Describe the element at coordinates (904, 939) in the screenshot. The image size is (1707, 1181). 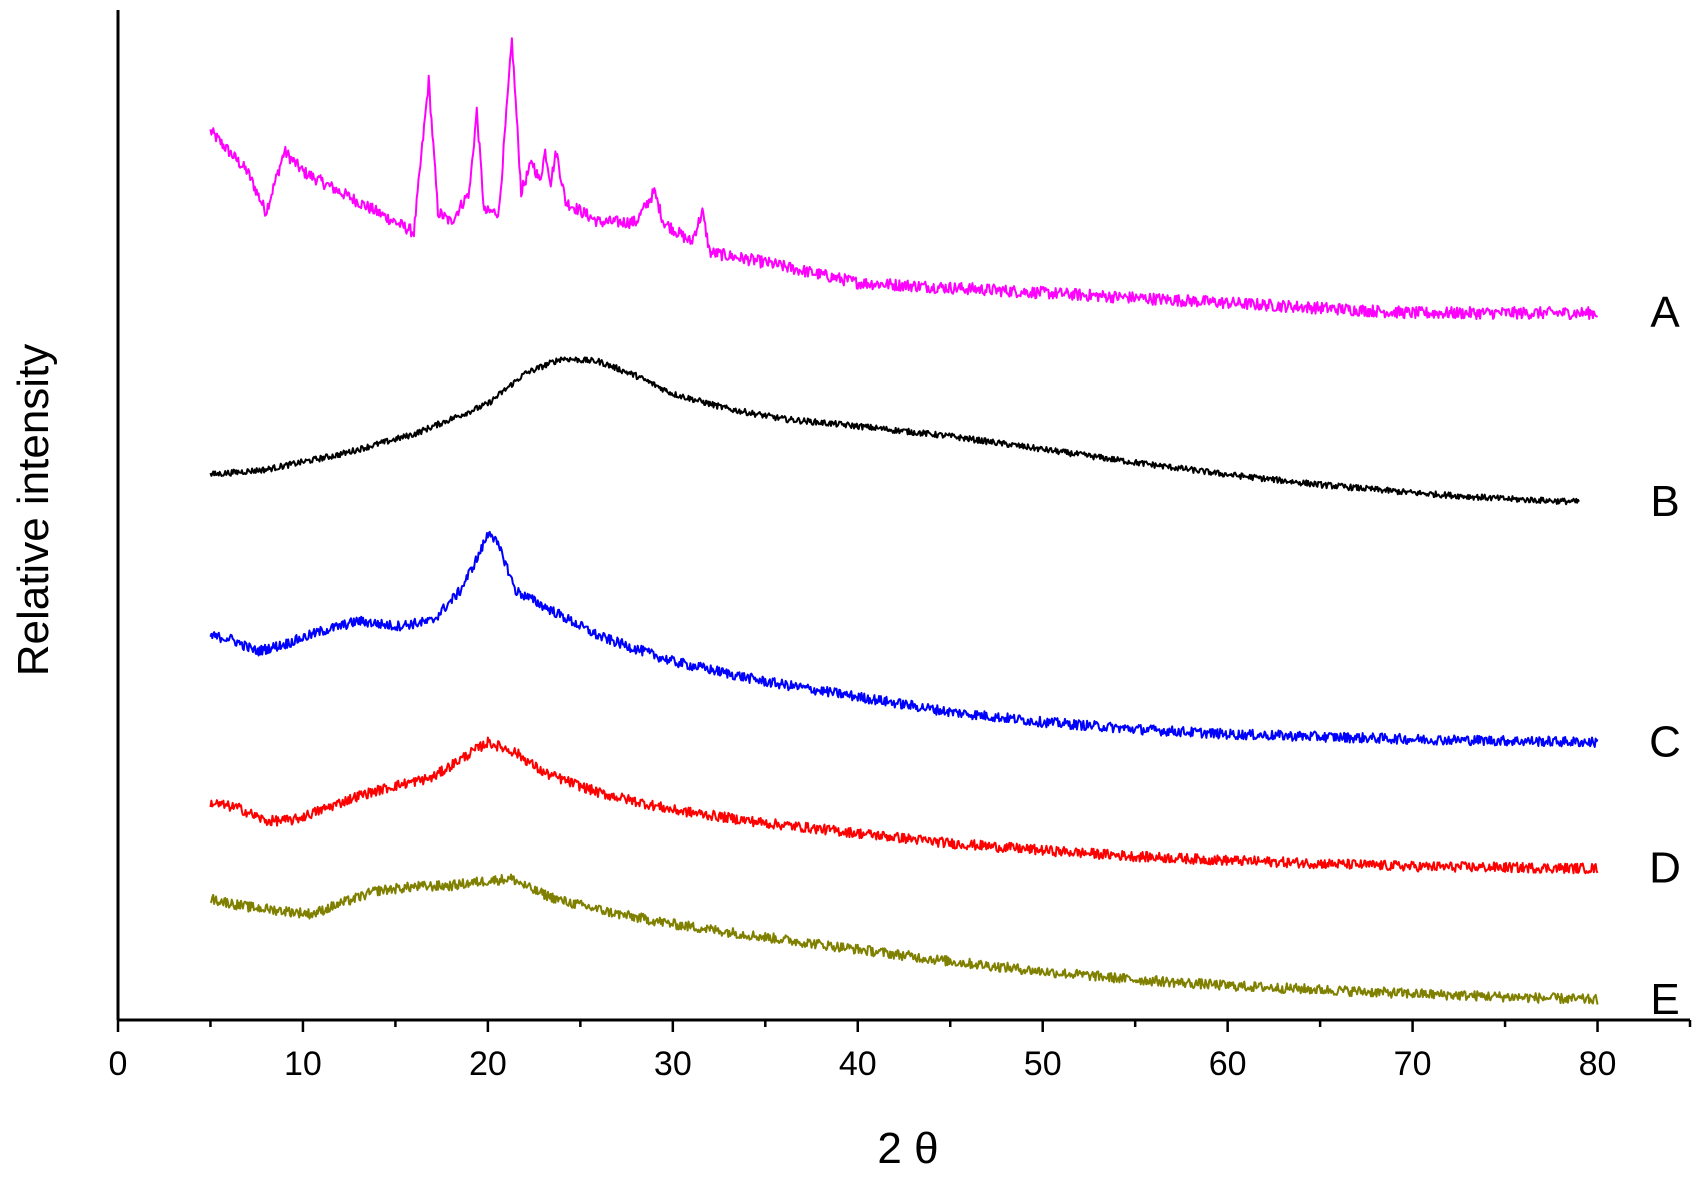
I see `series-line-E` at that location.